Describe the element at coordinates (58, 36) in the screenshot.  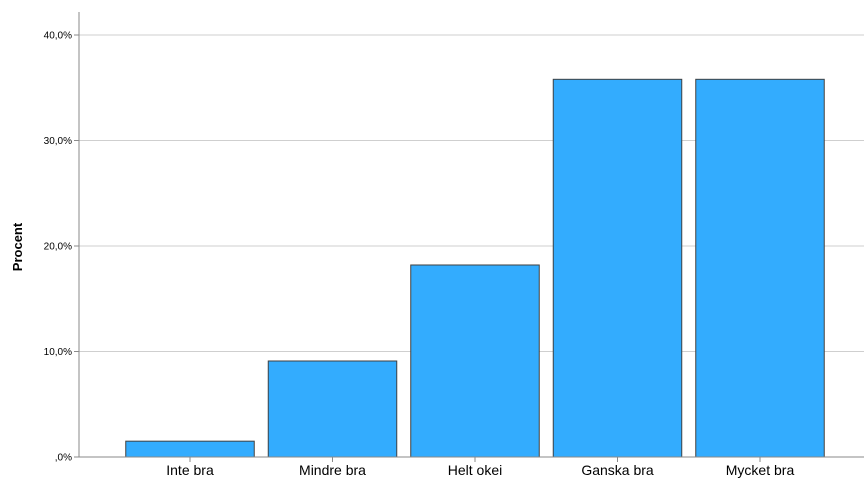
I see `y-tick-label: 40,0%` at that location.